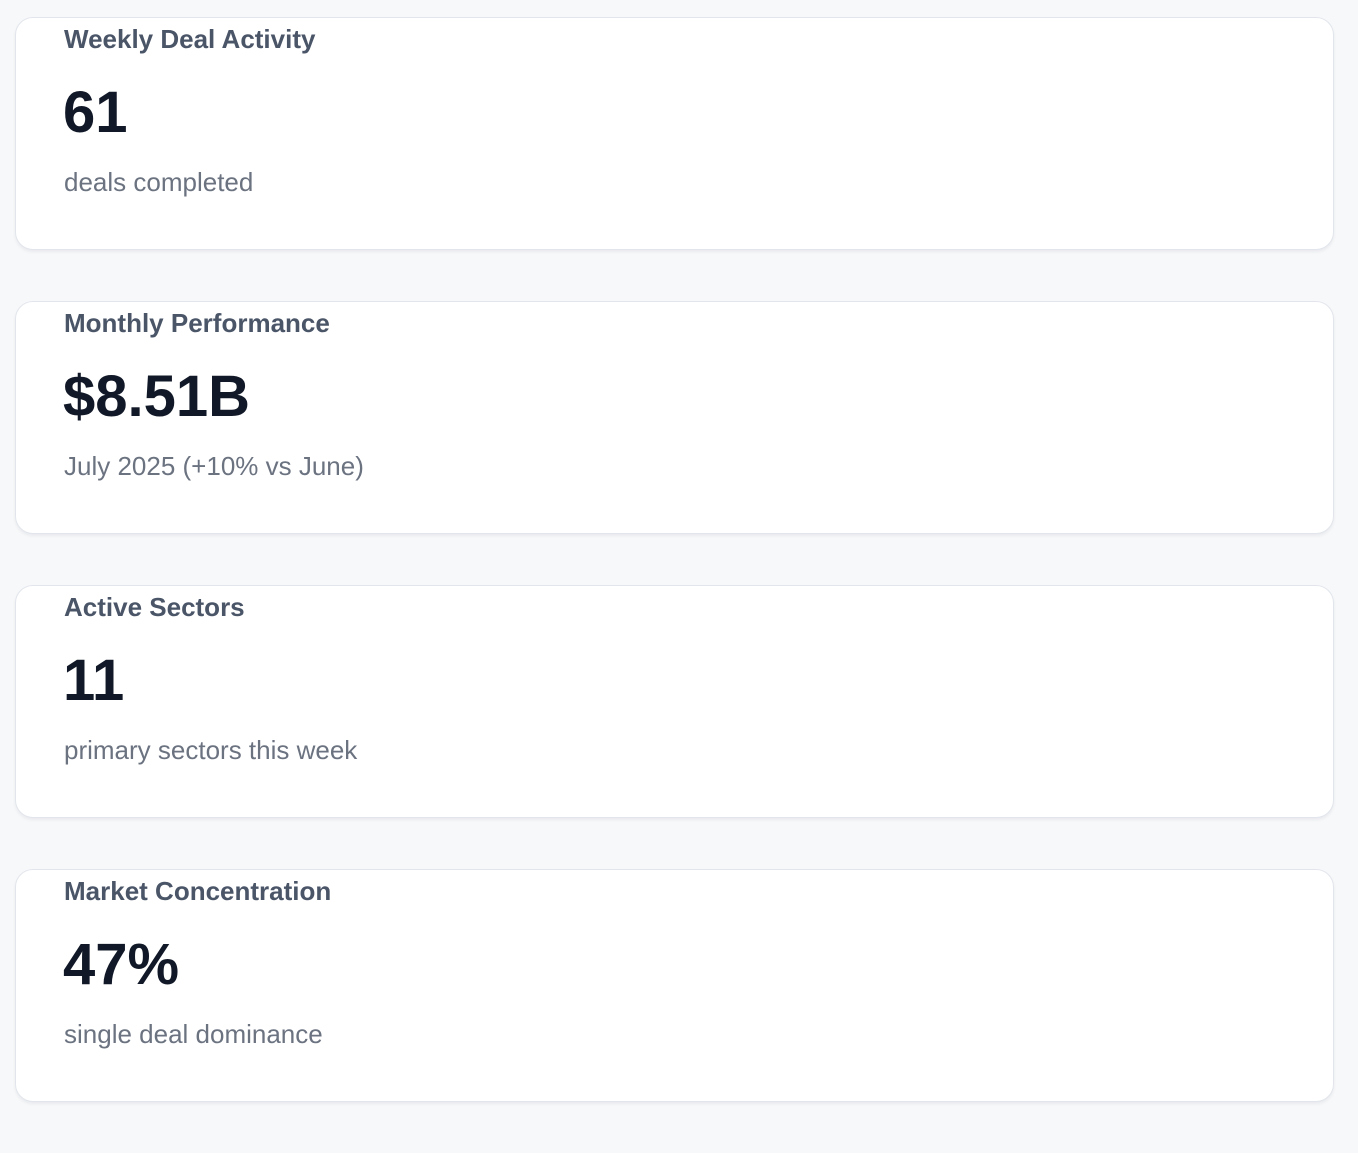 The width and height of the screenshot is (1358, 1153). What do you see at coordinates (198, 891) in the screenshot?
I see `card-title: Market Concentration` at bounding box center [198, 891].